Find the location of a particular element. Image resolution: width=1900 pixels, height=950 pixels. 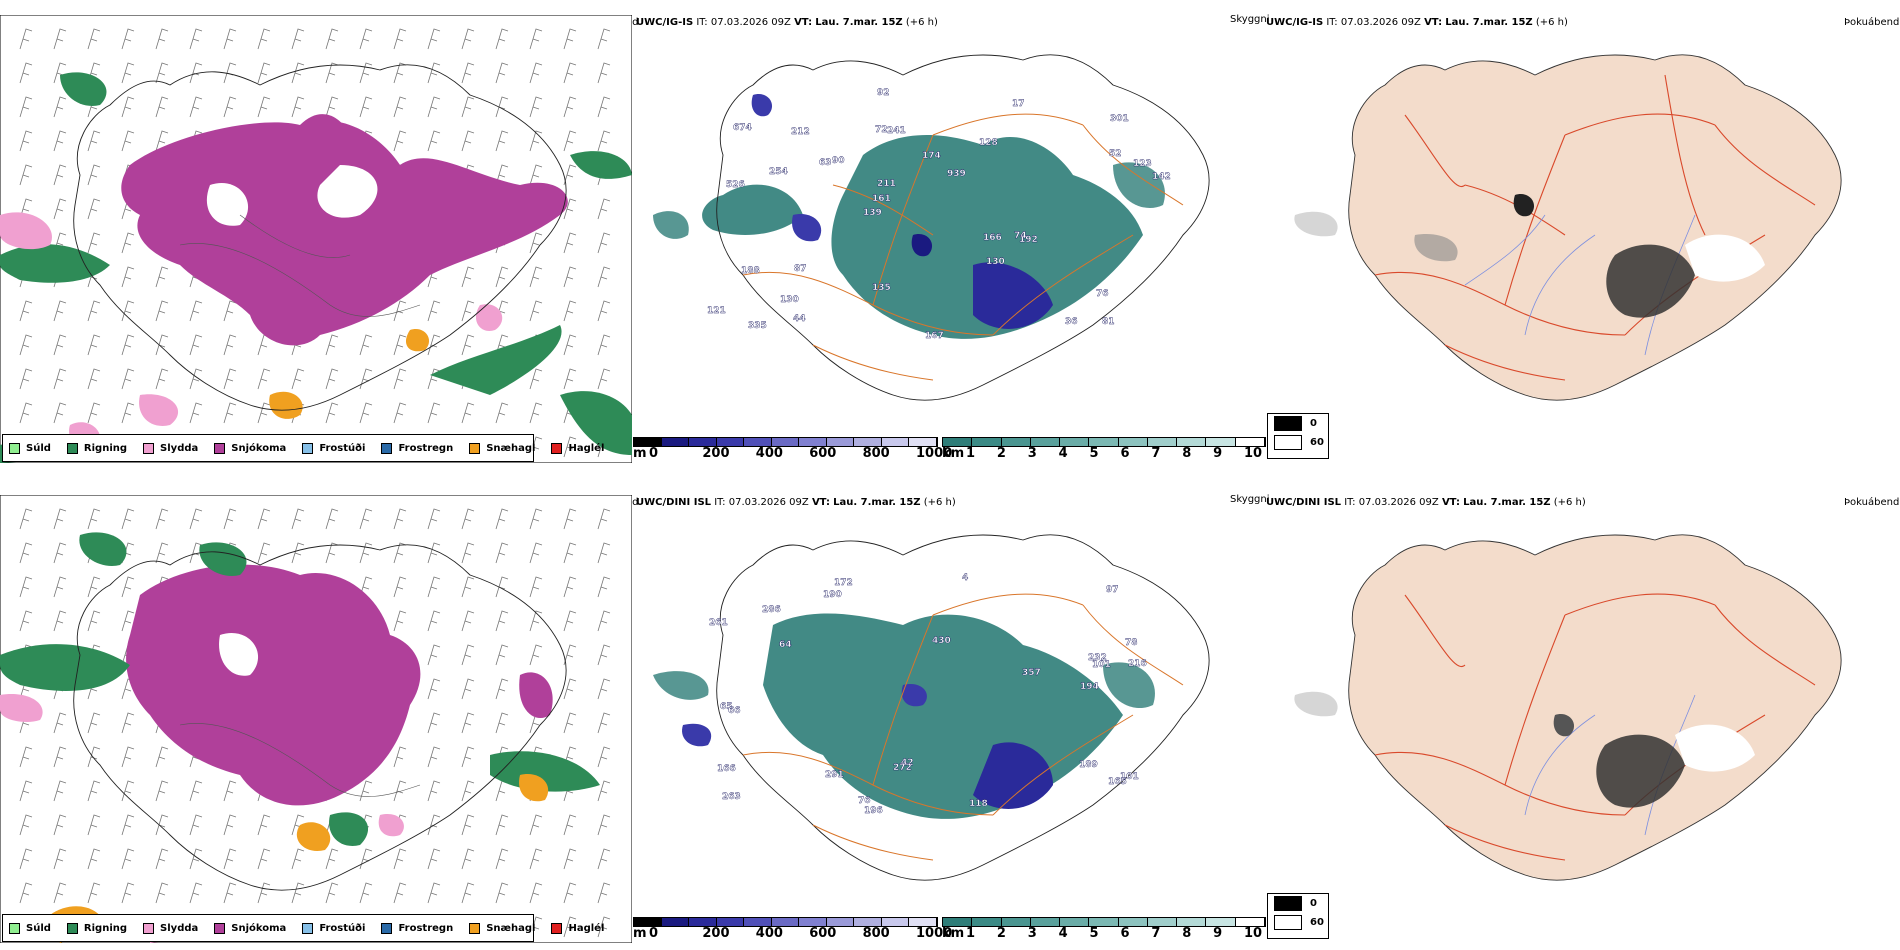

visibility-value-label: 188 is located at coordinates (750, 271).